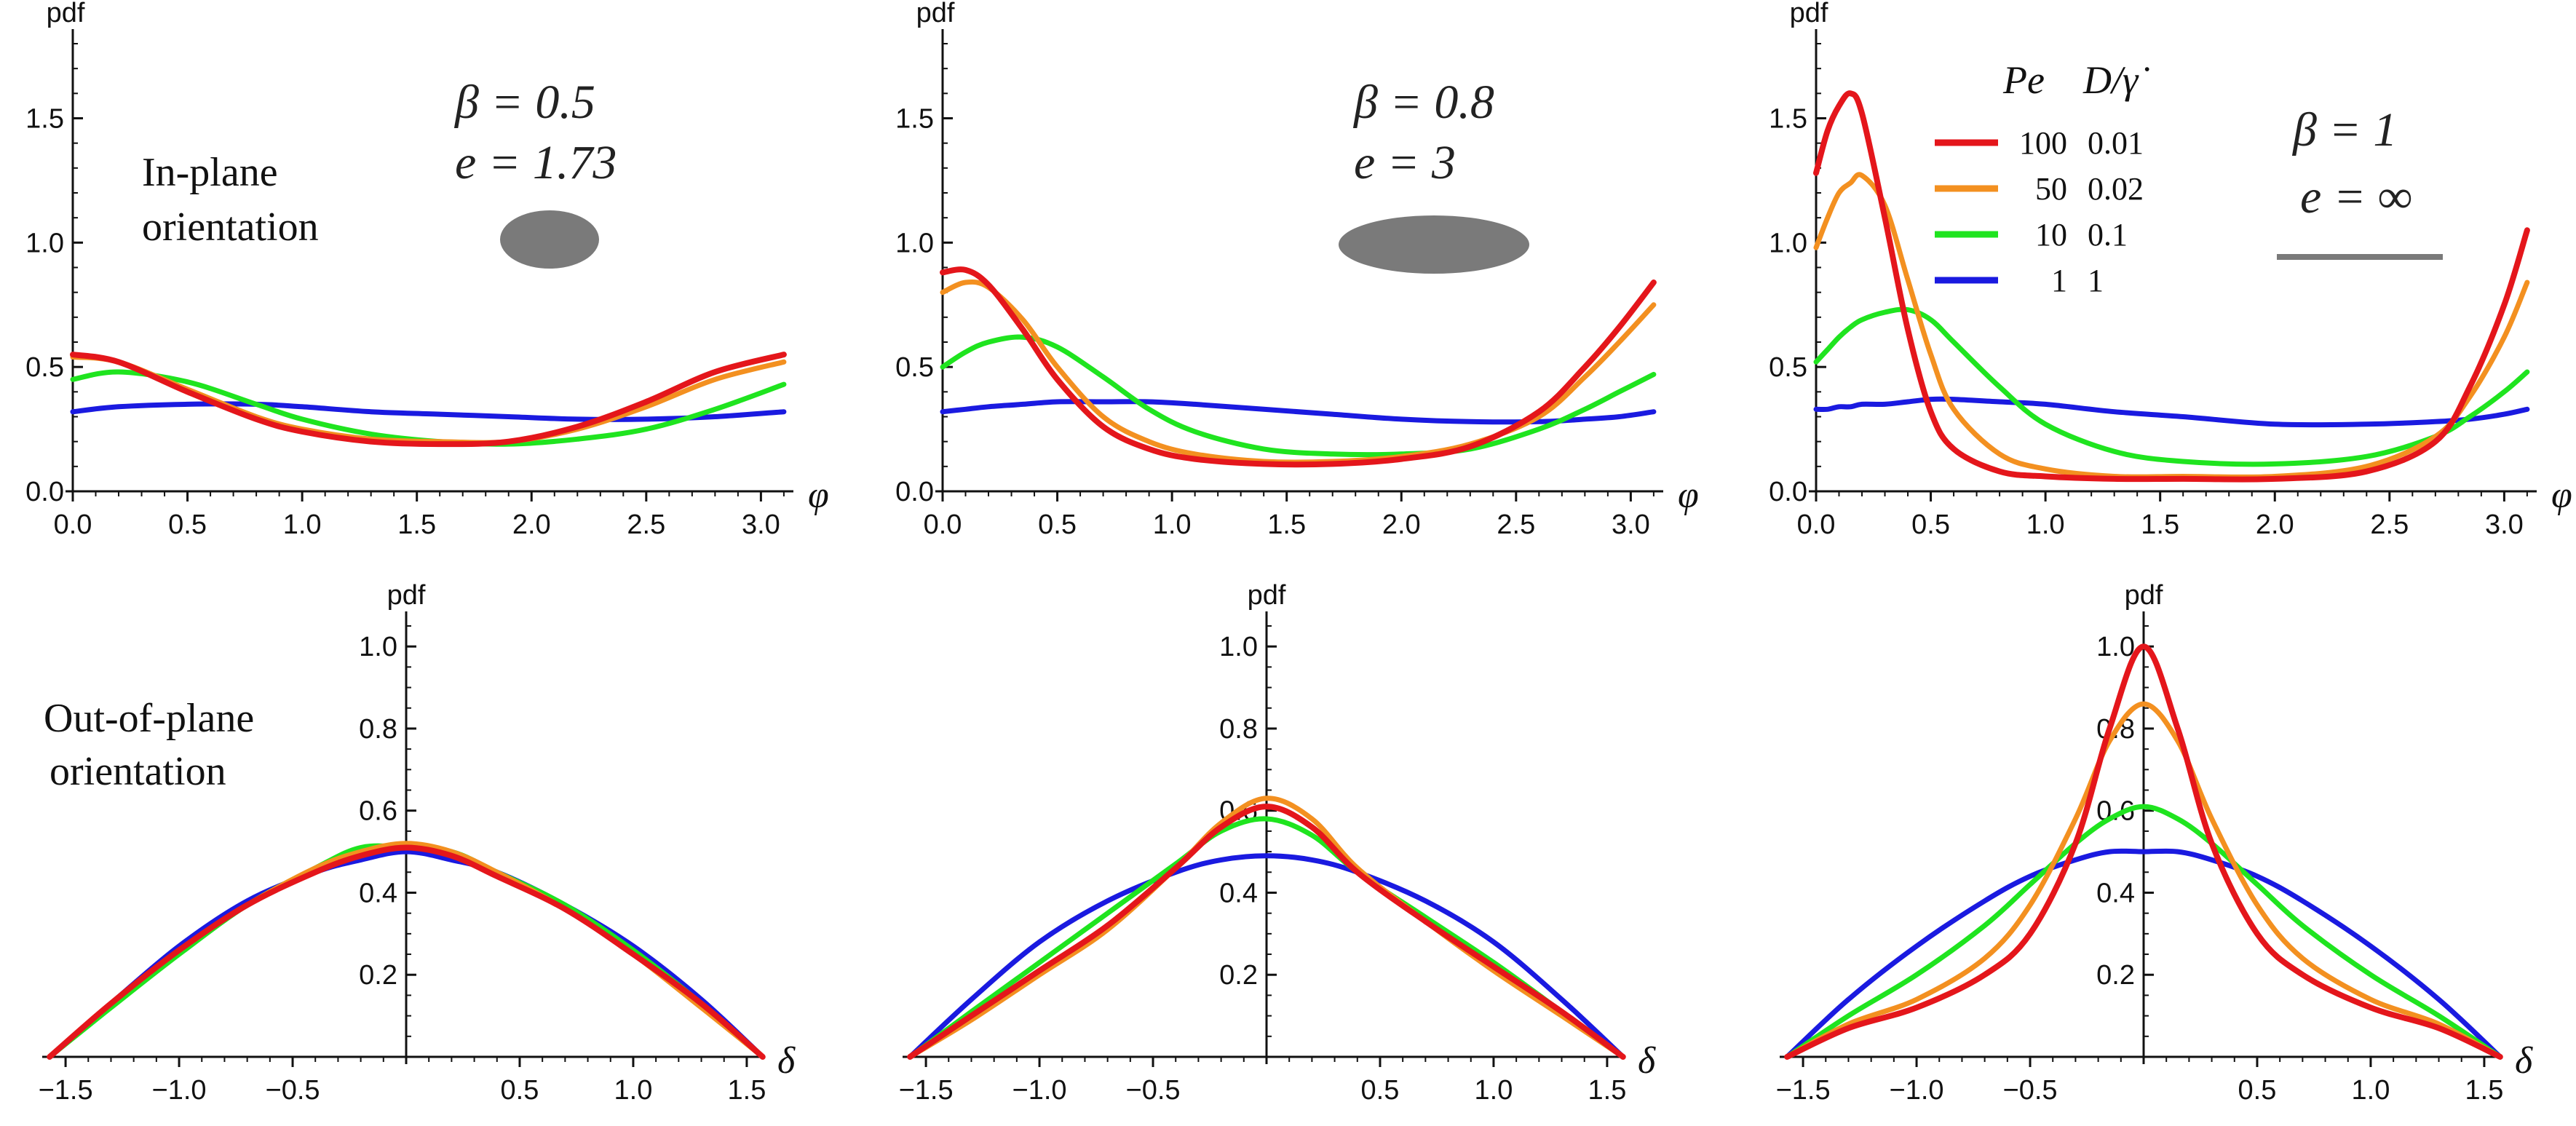 The height and width of the screenshot is (1126, 2576). I want to click on legend-d-value: 0.1, so click(2108, 235).